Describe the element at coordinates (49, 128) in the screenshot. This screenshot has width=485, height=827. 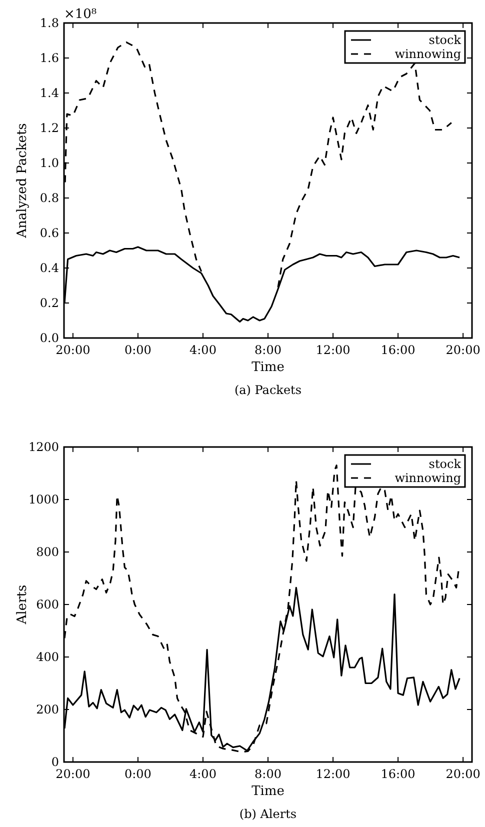
I see `y-tick-label: 1.2` at that location.